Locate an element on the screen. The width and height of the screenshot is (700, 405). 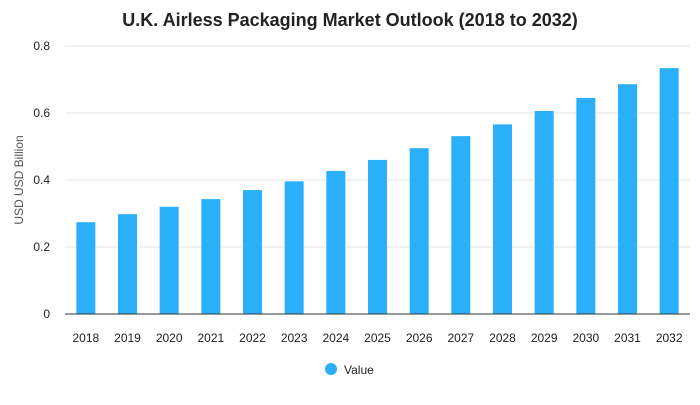
legend: Value is located at coordinates (349, 370).